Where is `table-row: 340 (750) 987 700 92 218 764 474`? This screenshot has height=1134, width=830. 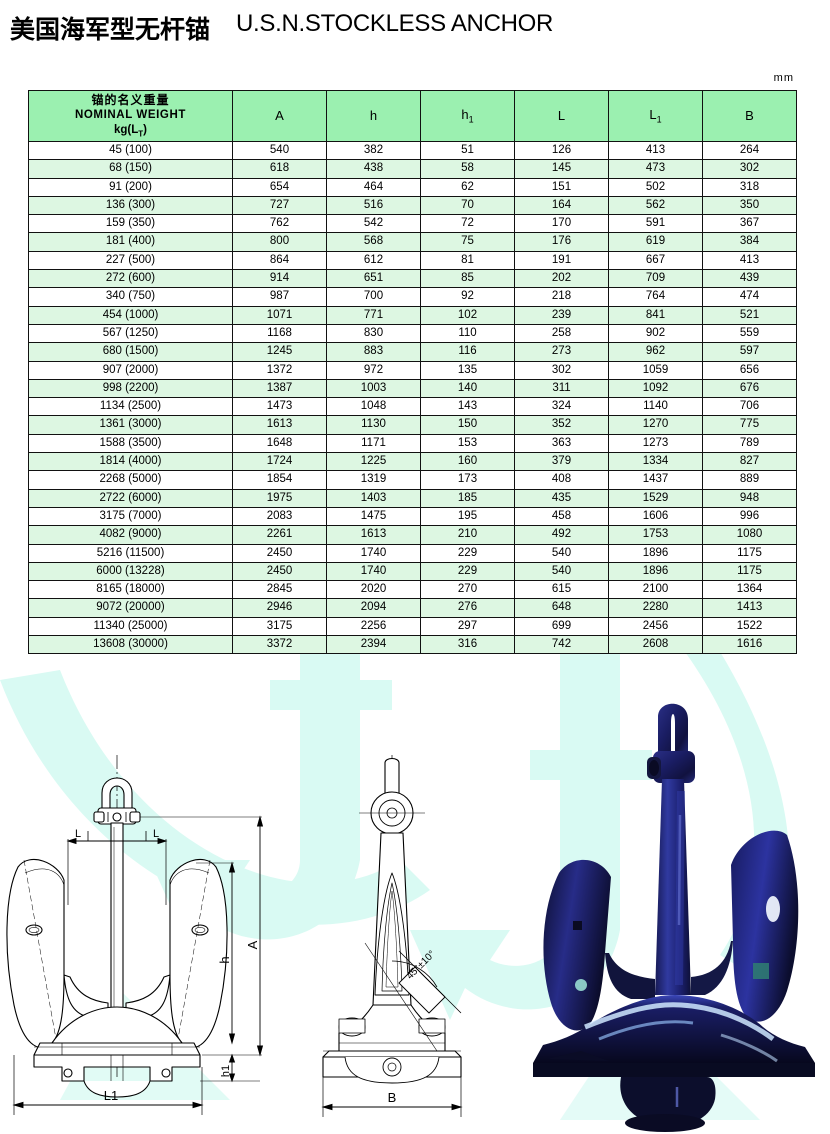
table-row: 340 (750) 987 700 92 218 764 474 is located at coordinates (412, 297).